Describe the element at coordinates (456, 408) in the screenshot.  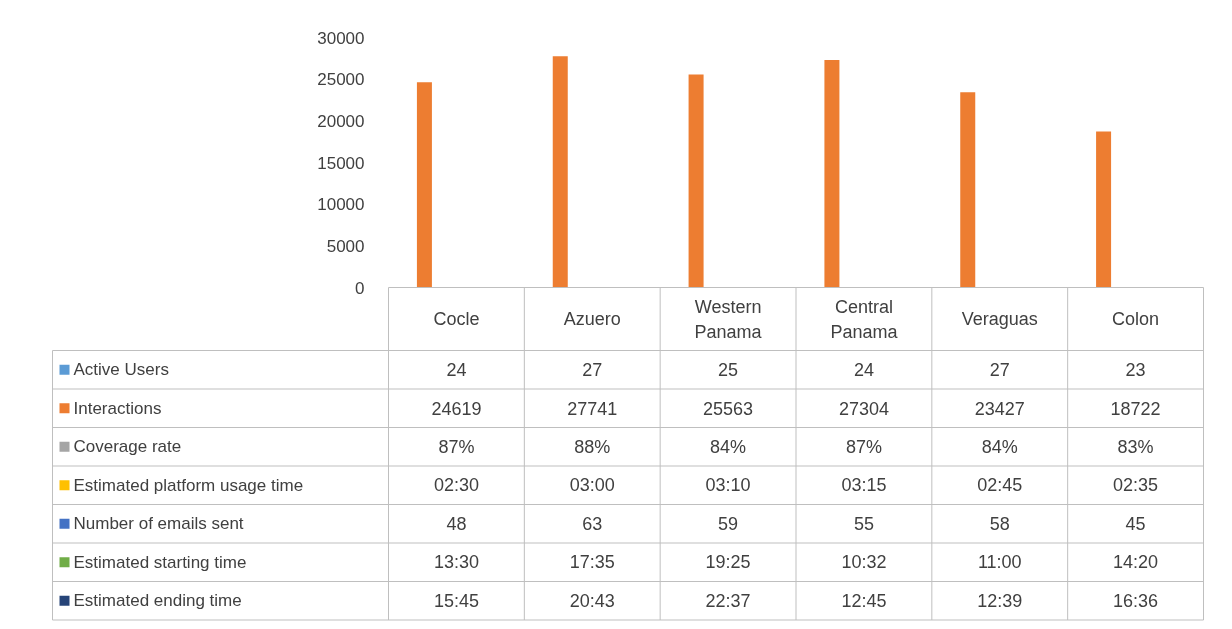
I see `data-label: 24619` at that location.